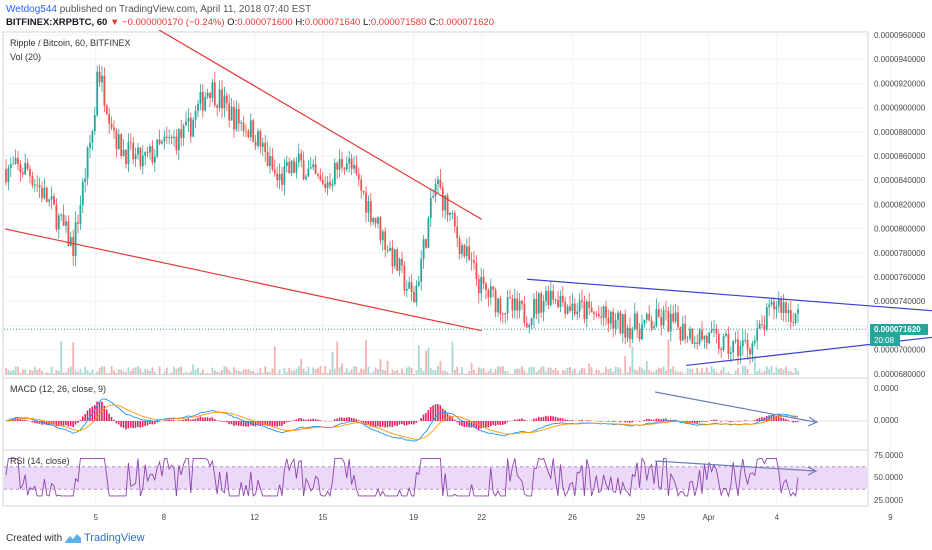  What do you see at coordinates (34, 538) in the screenshot?
I see `created-with-label: Created with` at bounding box center [34, 538].